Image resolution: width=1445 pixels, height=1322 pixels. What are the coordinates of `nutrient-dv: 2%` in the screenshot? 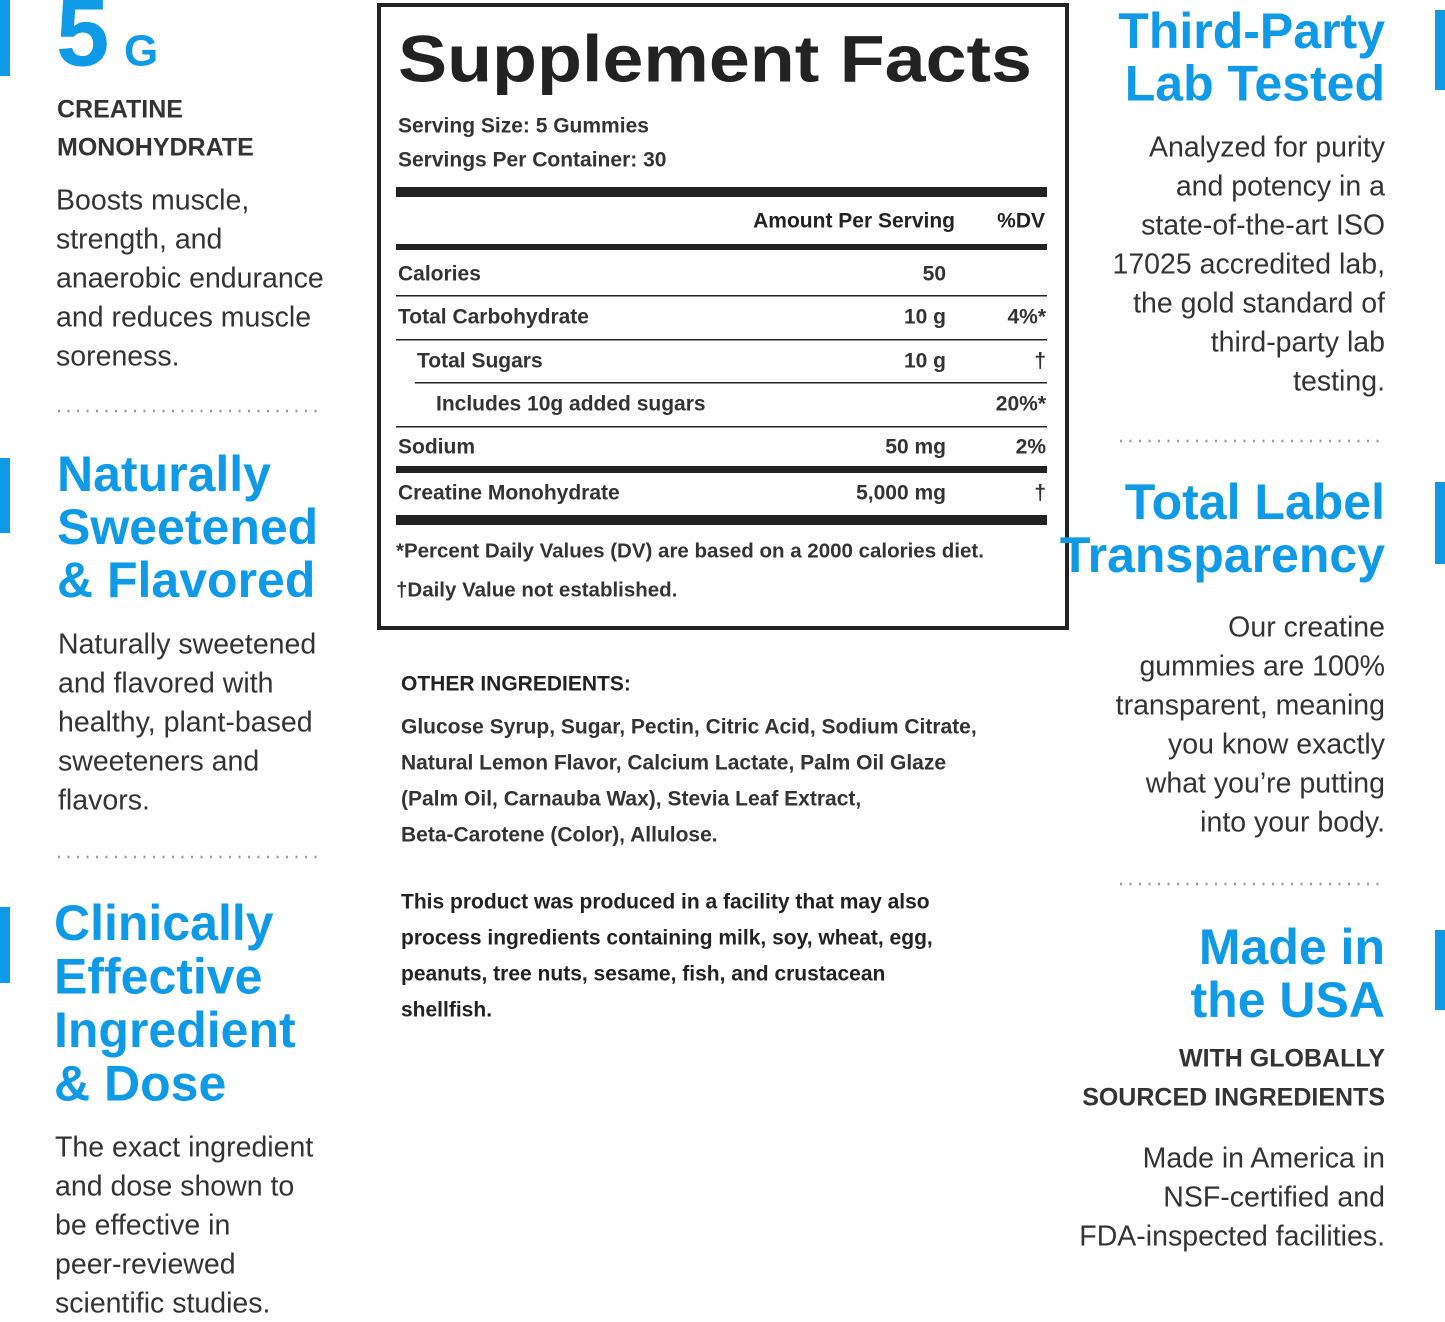 It's located at (1031, 447).